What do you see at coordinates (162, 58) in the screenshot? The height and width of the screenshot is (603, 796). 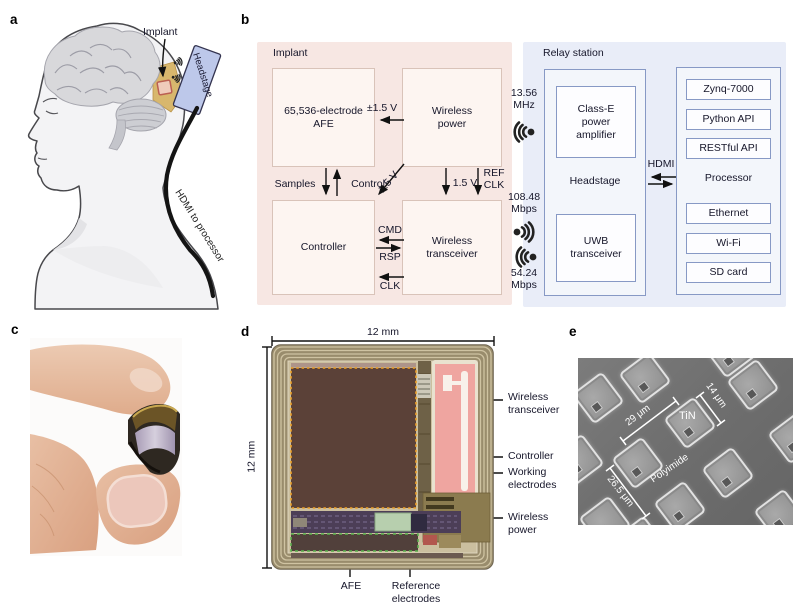 I see `implant-arrow` at bounding box center [162, 58].